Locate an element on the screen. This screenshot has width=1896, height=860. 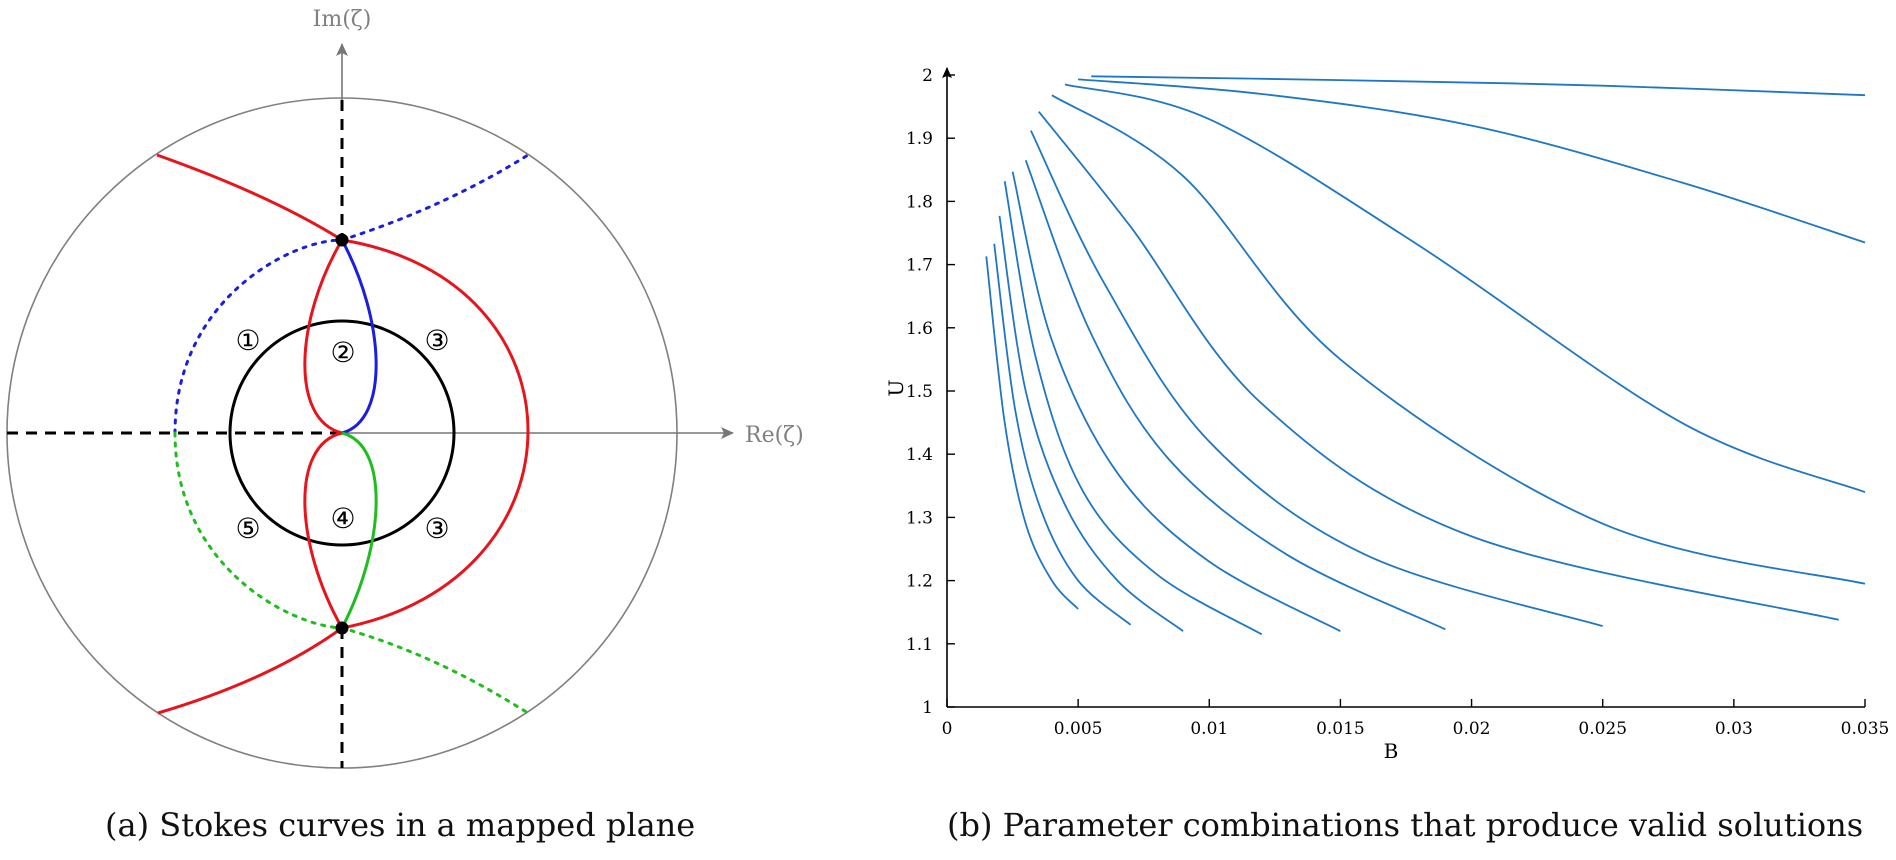
green-dotted-curve is located at coordinates (351, 573).